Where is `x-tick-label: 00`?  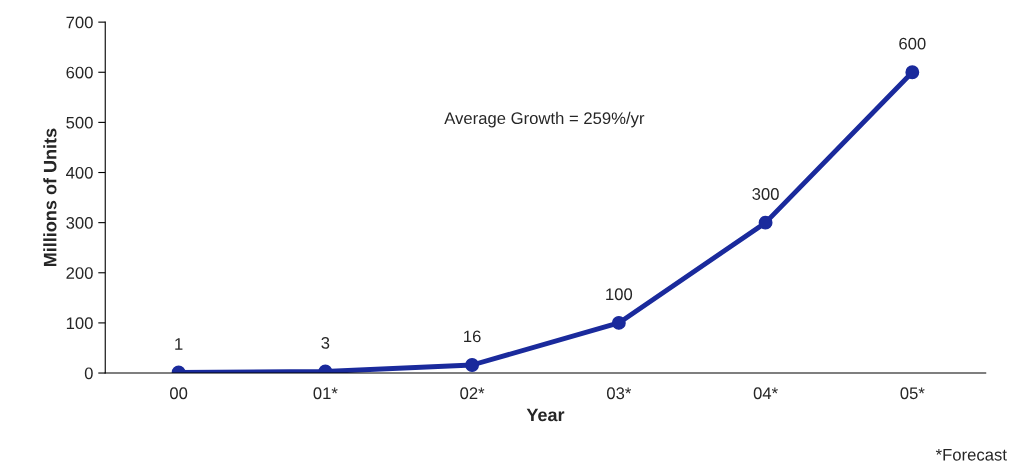 x-tick-label: 00 is located at coordinates (179, 393).